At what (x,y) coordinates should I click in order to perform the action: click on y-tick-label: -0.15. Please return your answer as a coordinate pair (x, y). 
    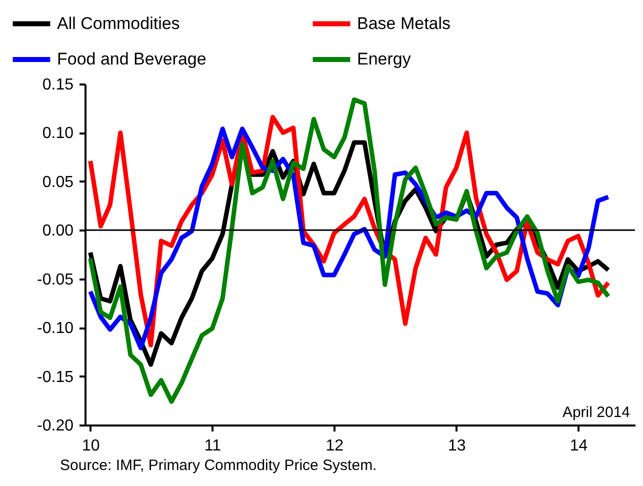
    Looking at the image, I should click on (55, 377).